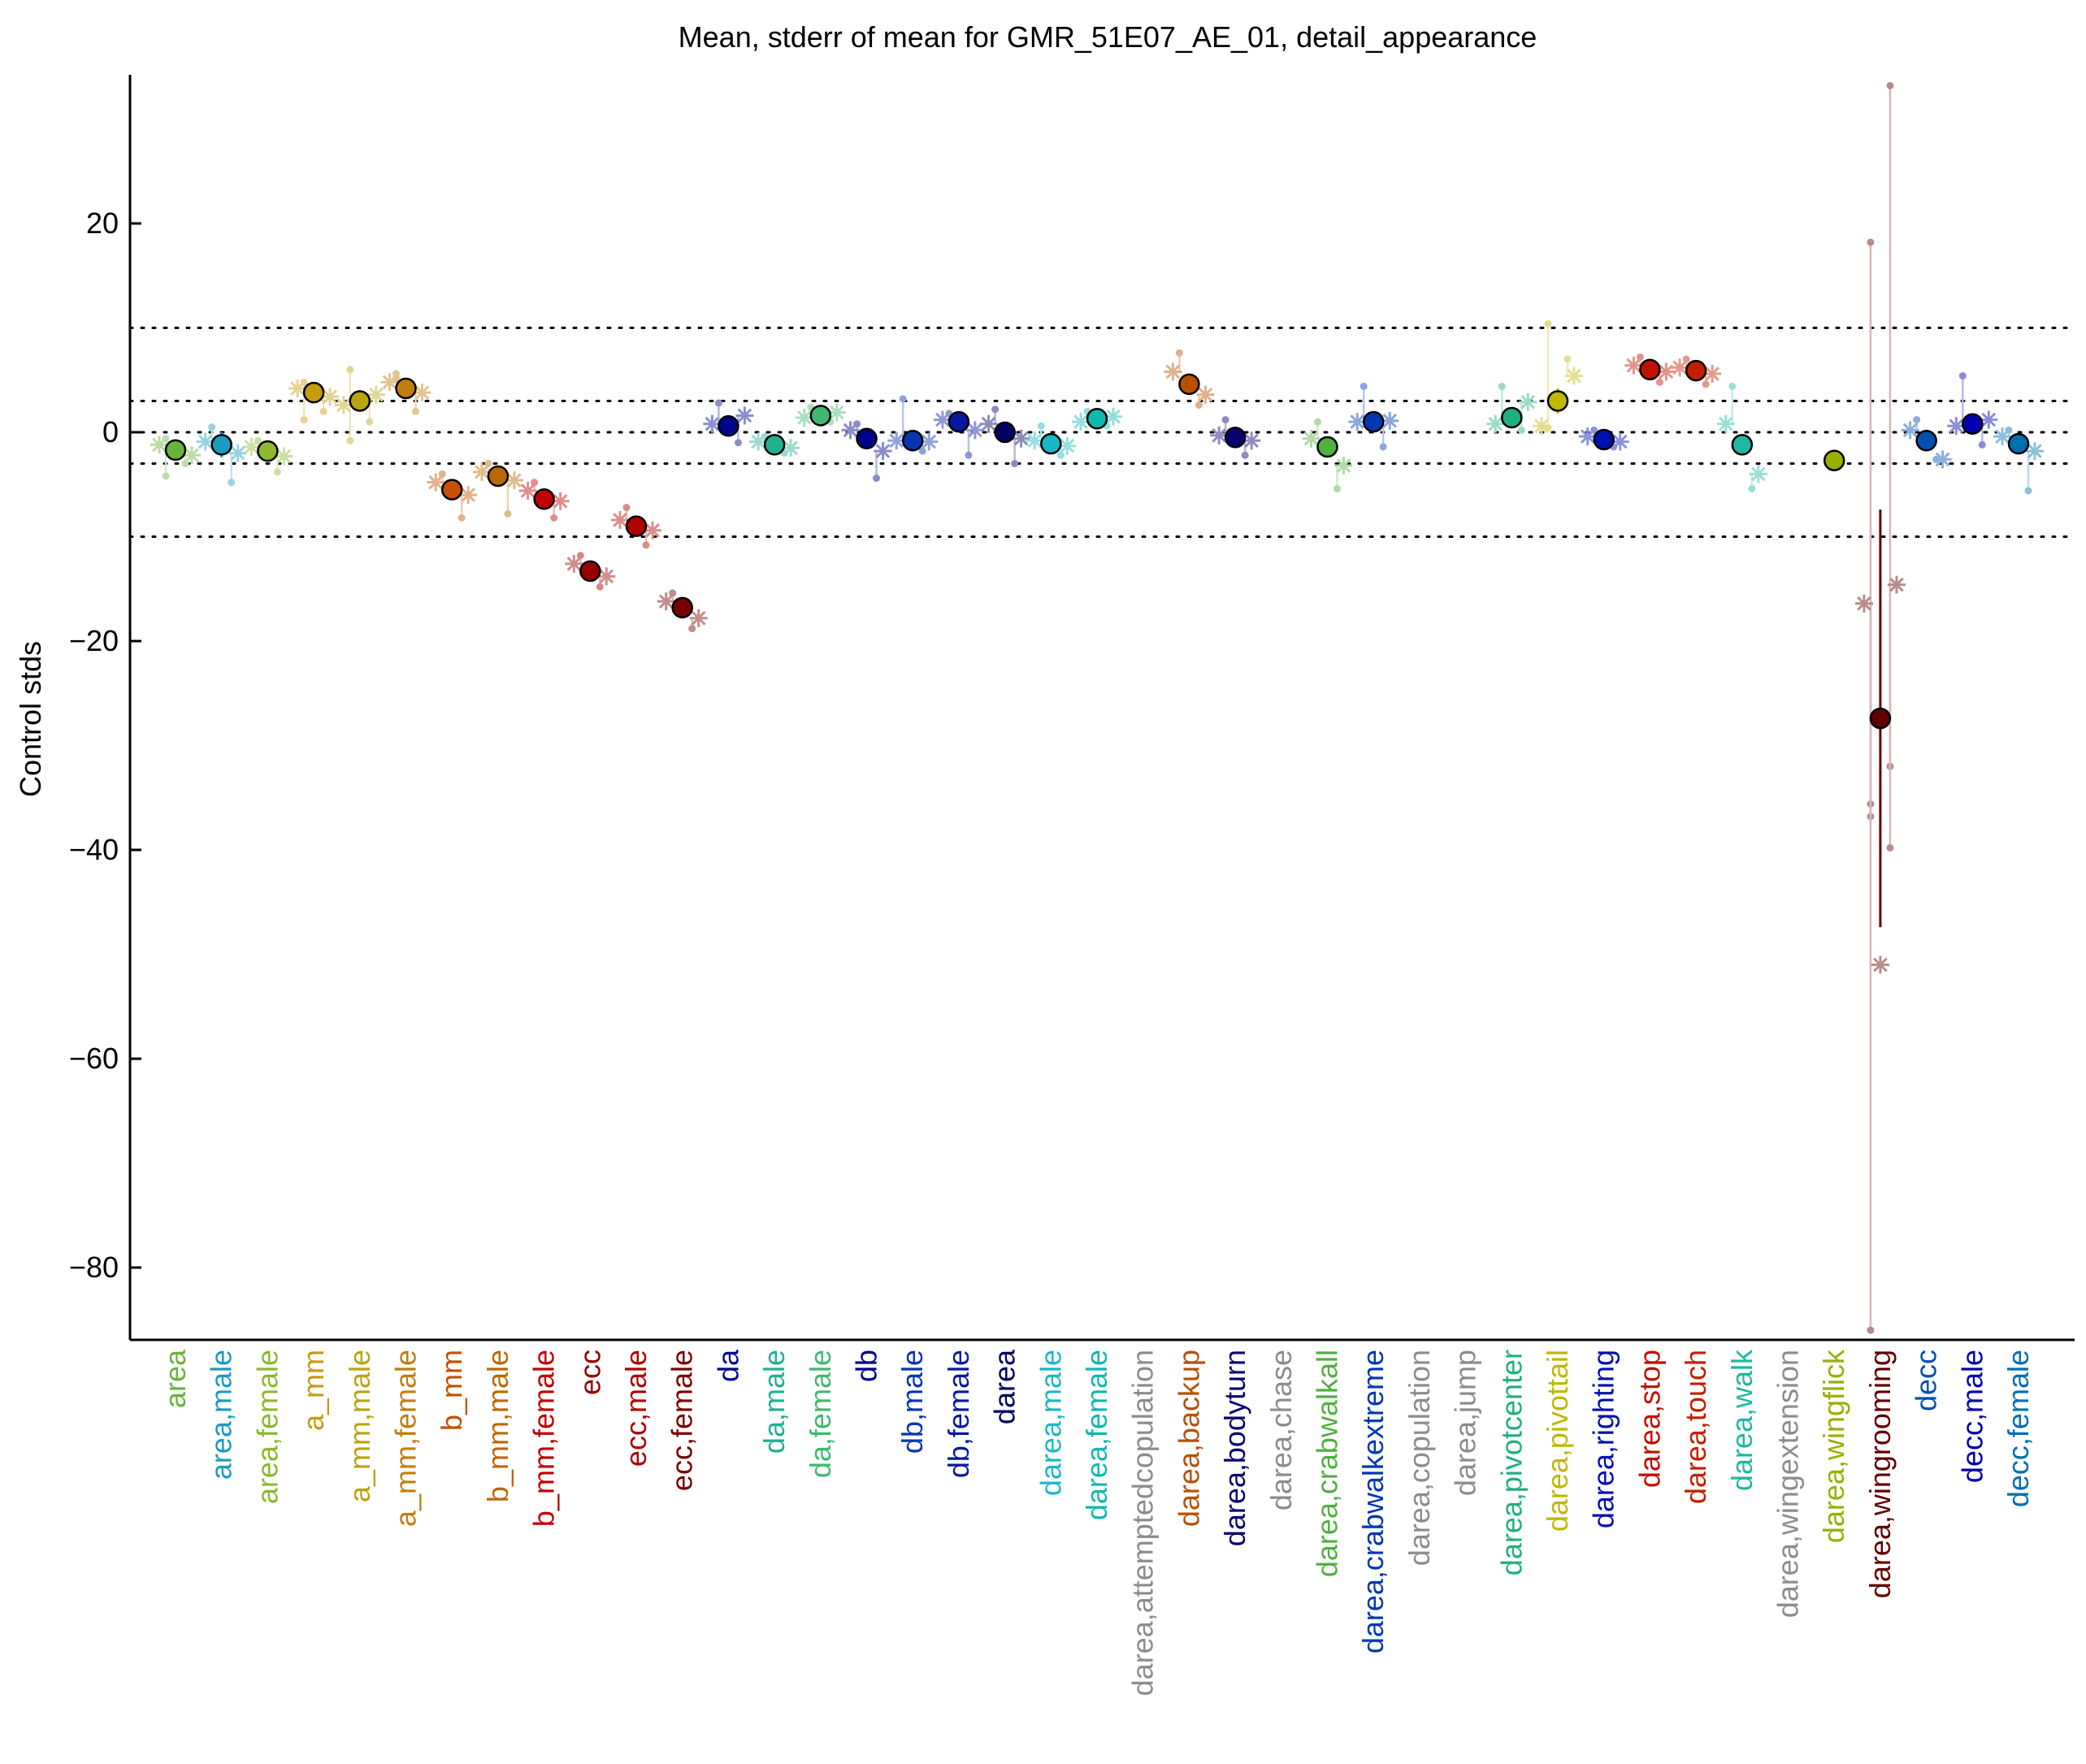  Describe the element at coordinates (175, 1378) in the screenshot. I see `x-tick-label: area` at that location.